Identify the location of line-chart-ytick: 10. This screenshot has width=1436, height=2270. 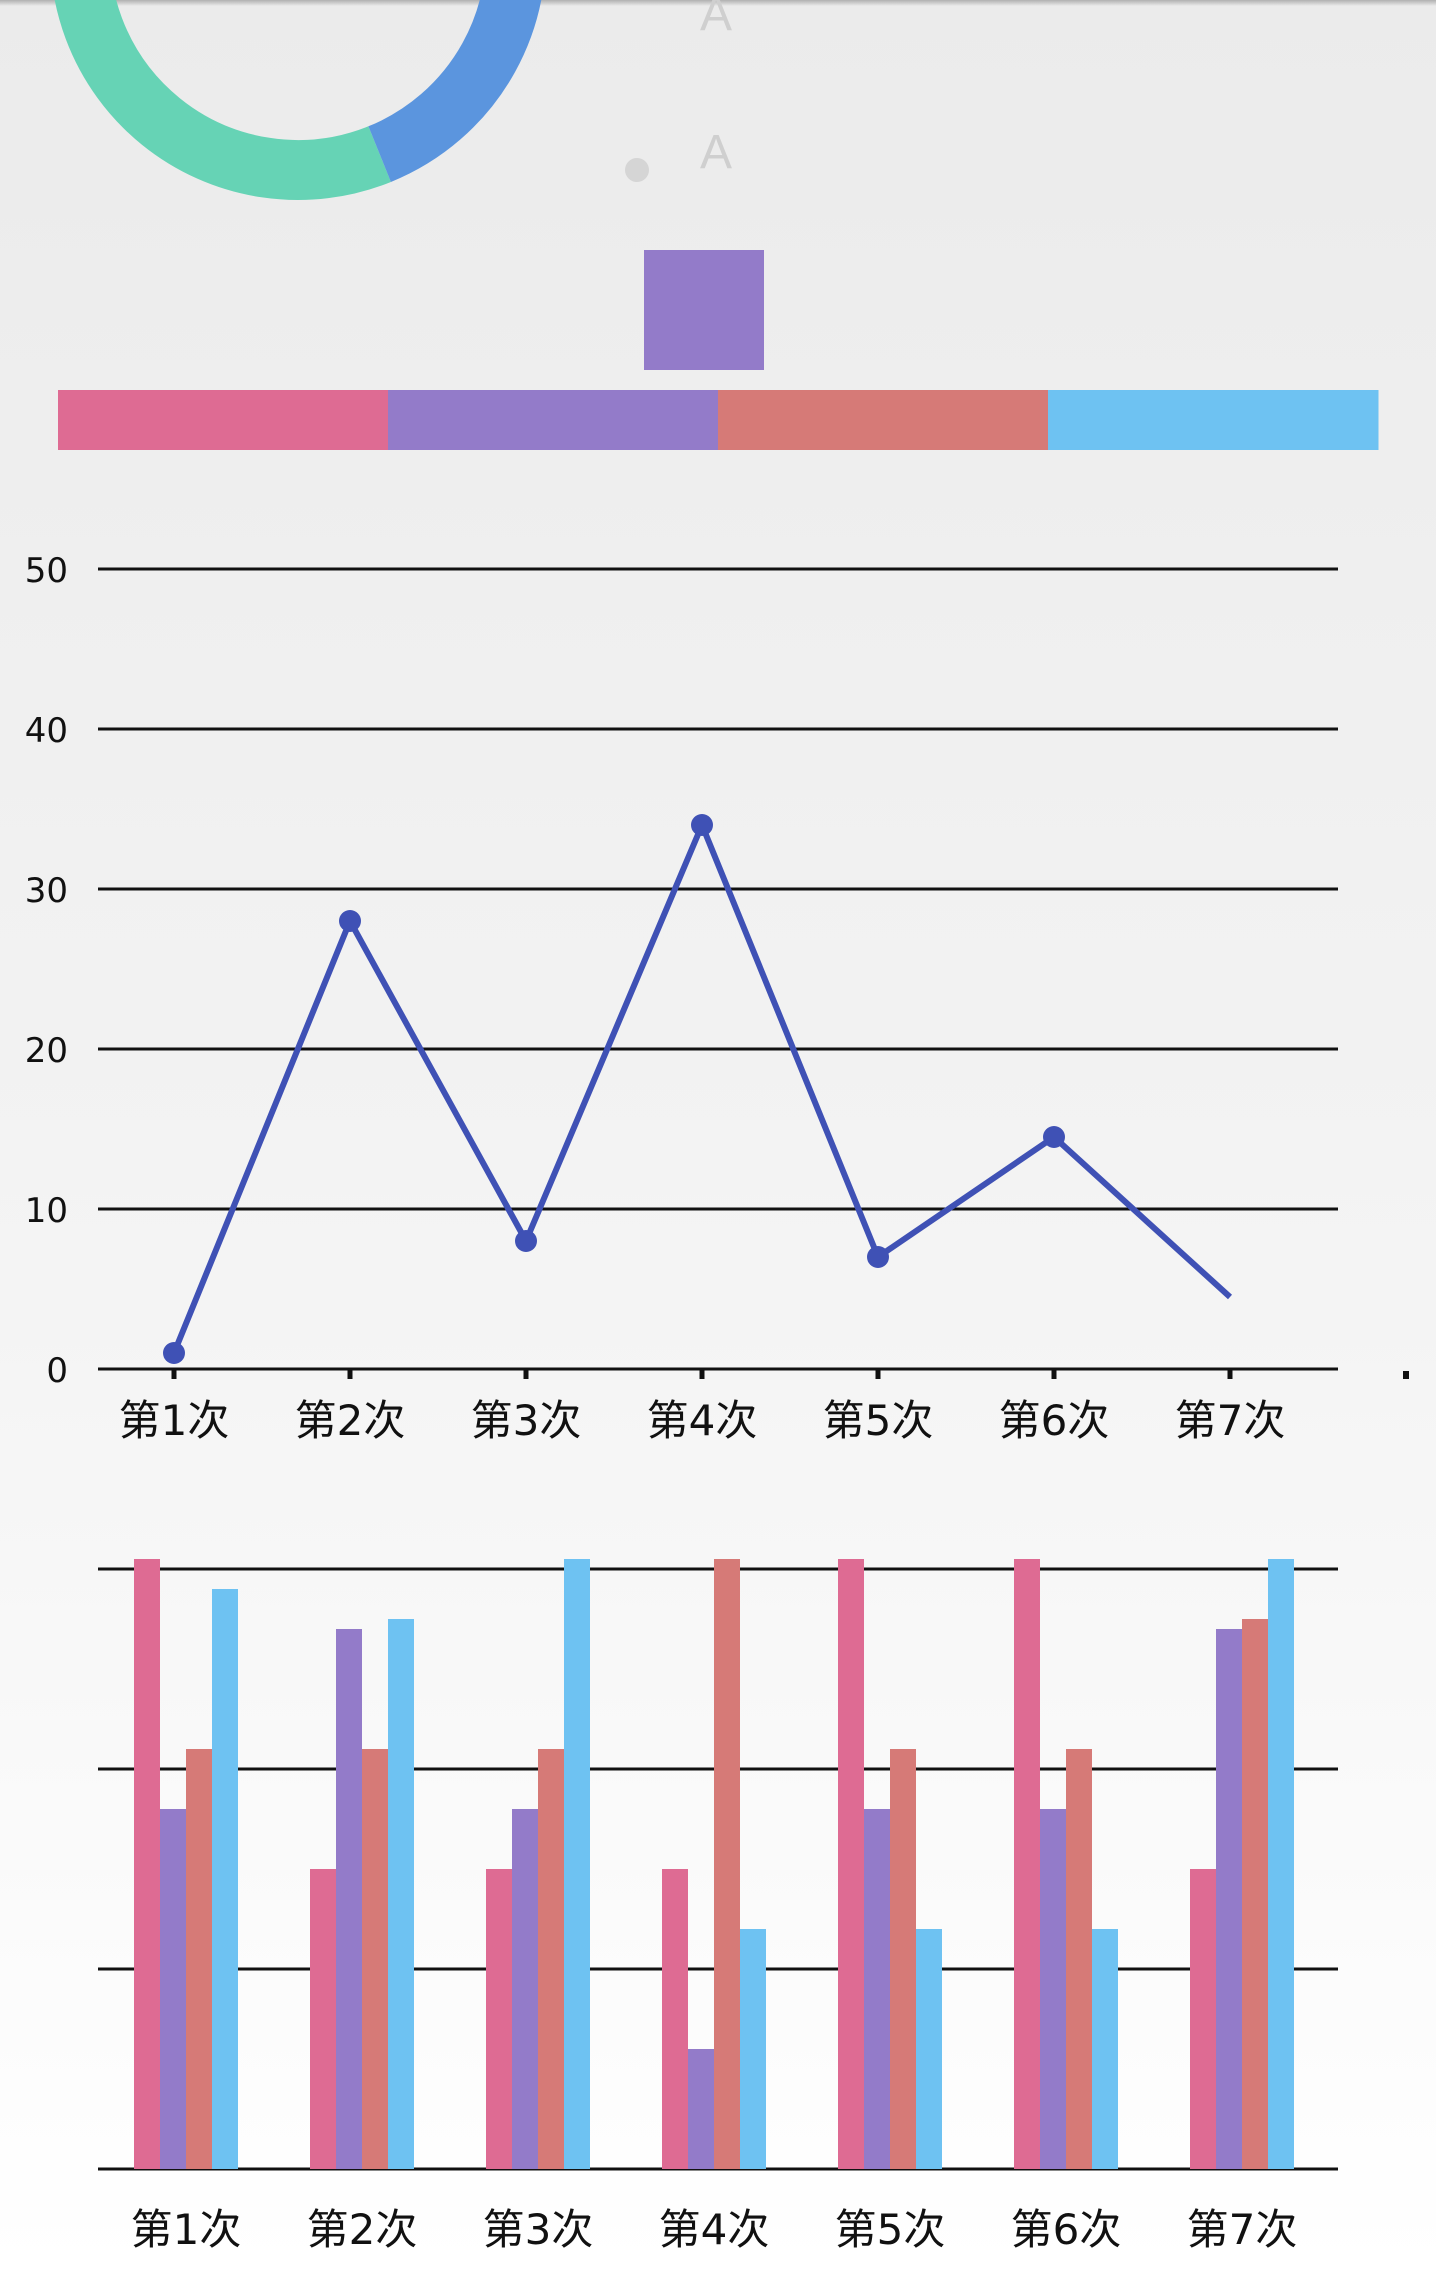
(46, 1211).